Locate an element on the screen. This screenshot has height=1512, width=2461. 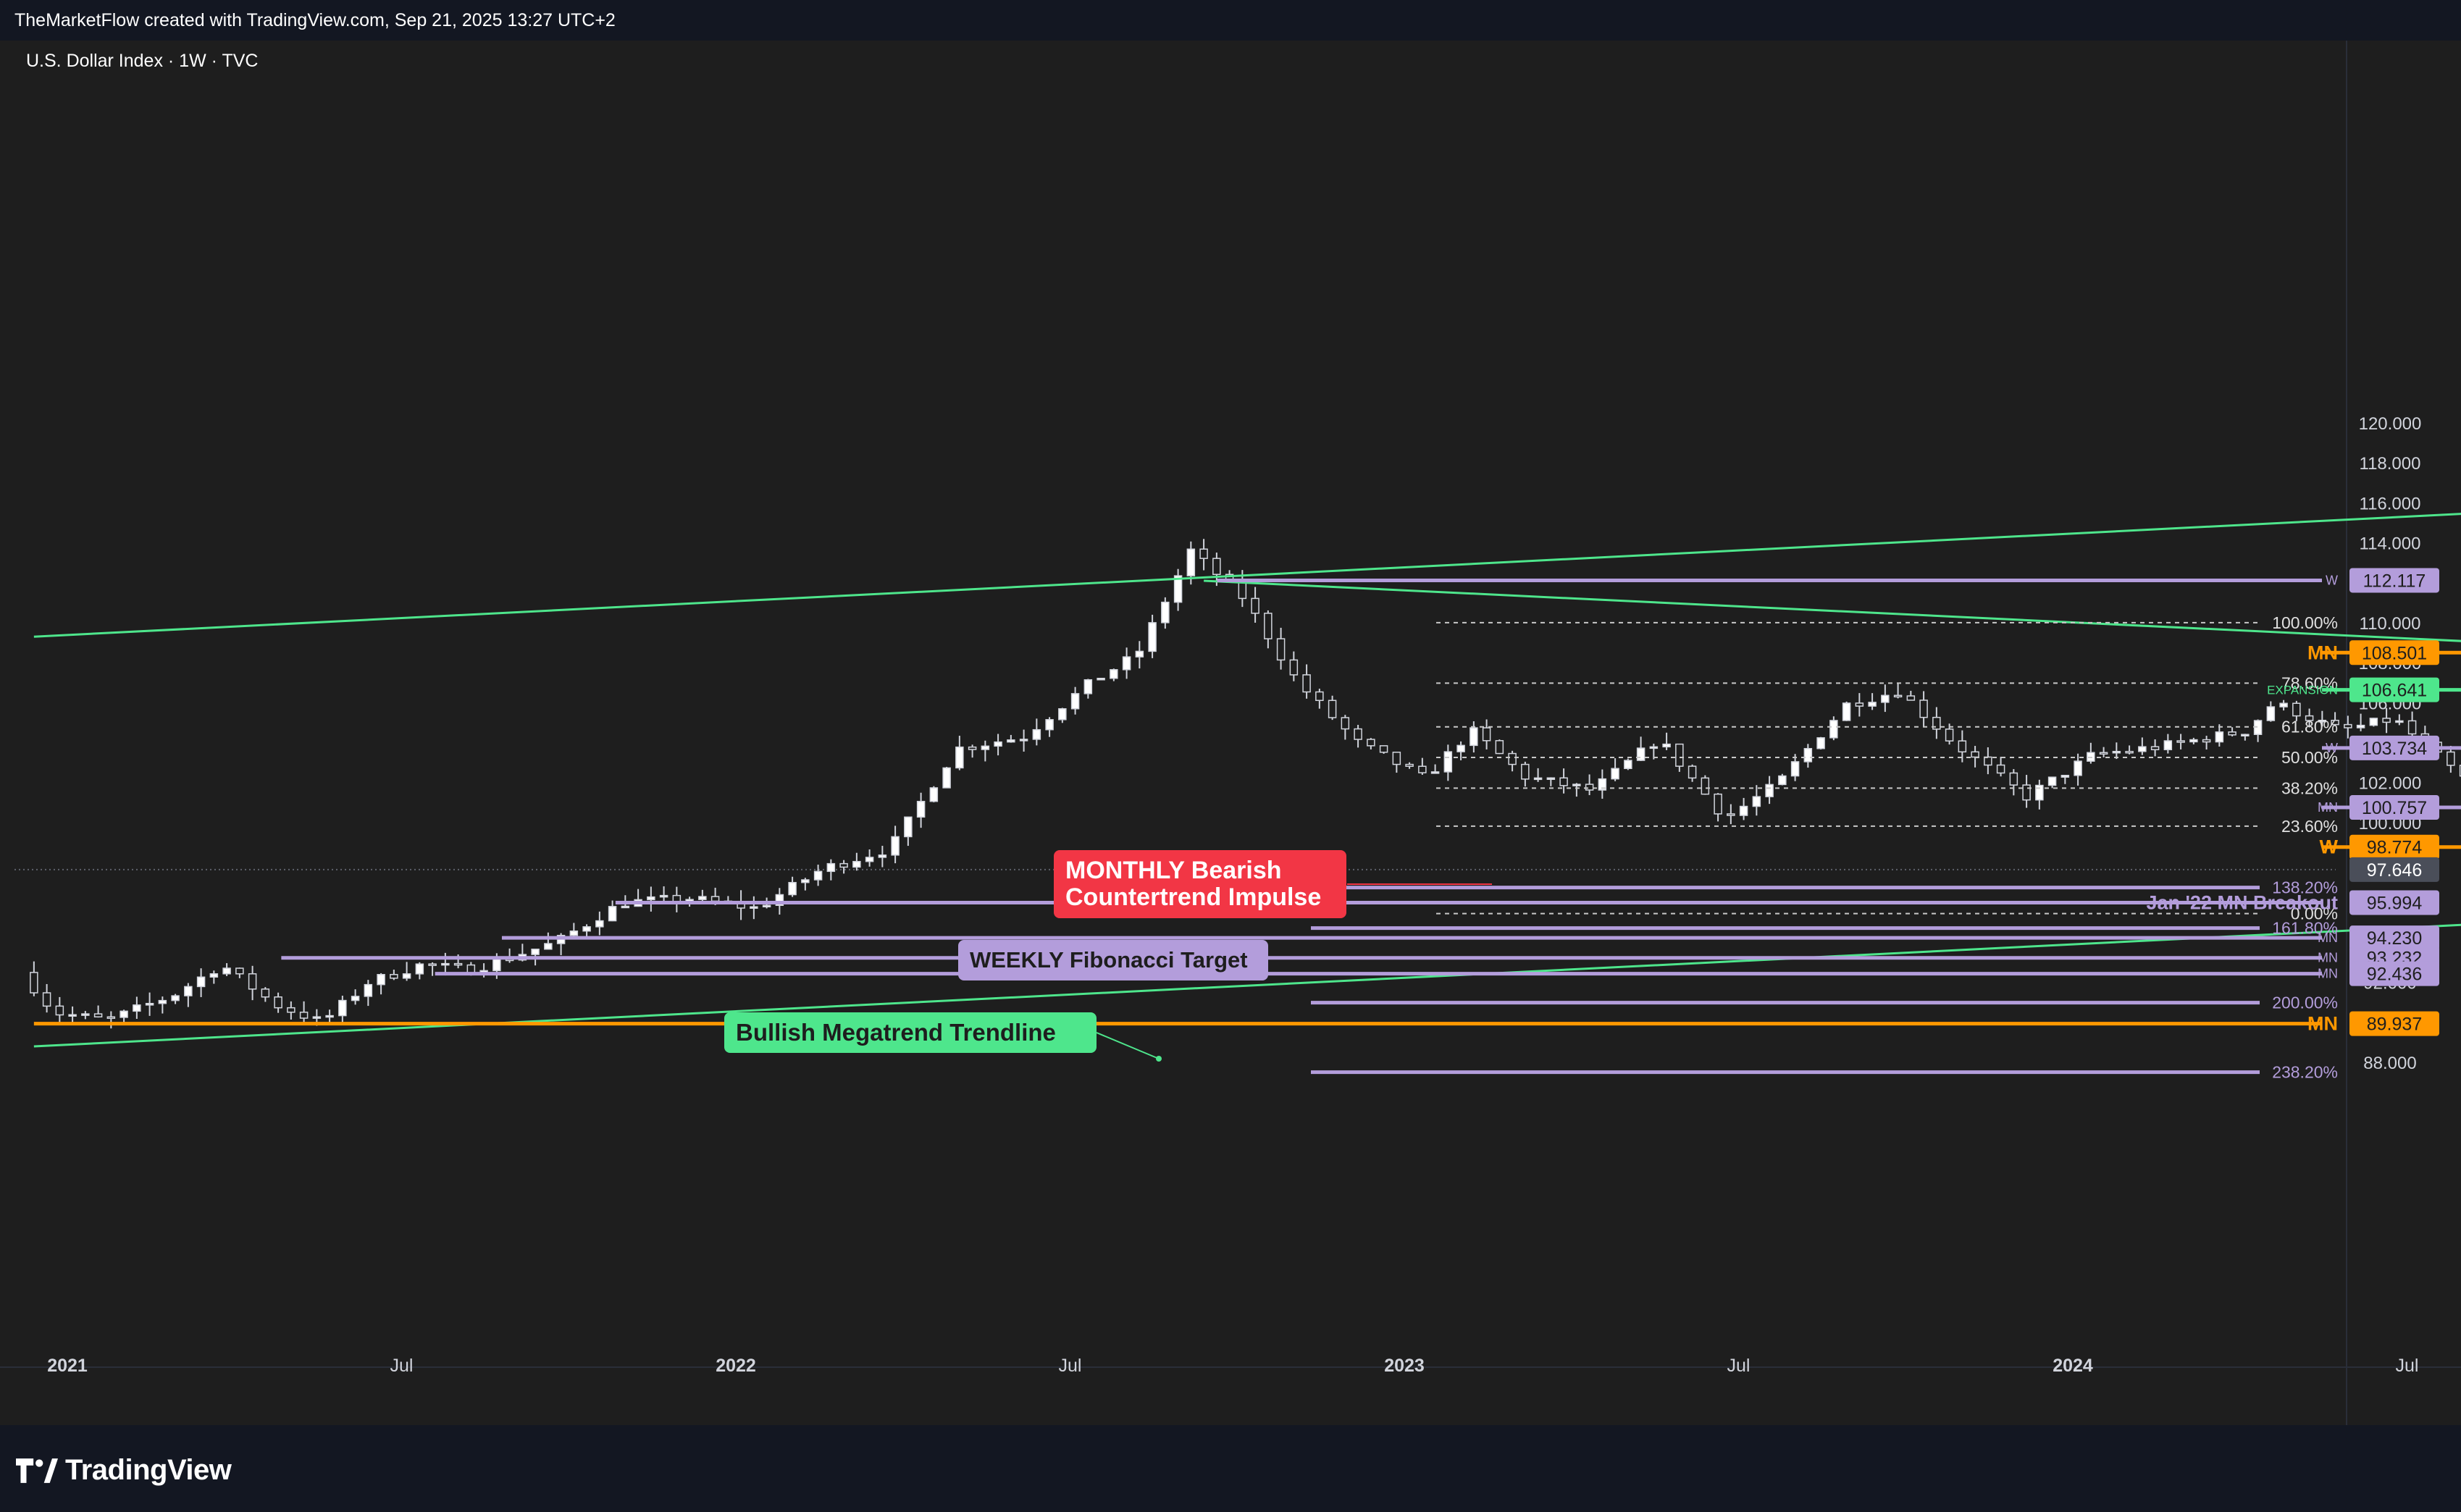
weekly-callout-text: WEEKLY Fibonacci Target is located at coordinates (1109, 960).